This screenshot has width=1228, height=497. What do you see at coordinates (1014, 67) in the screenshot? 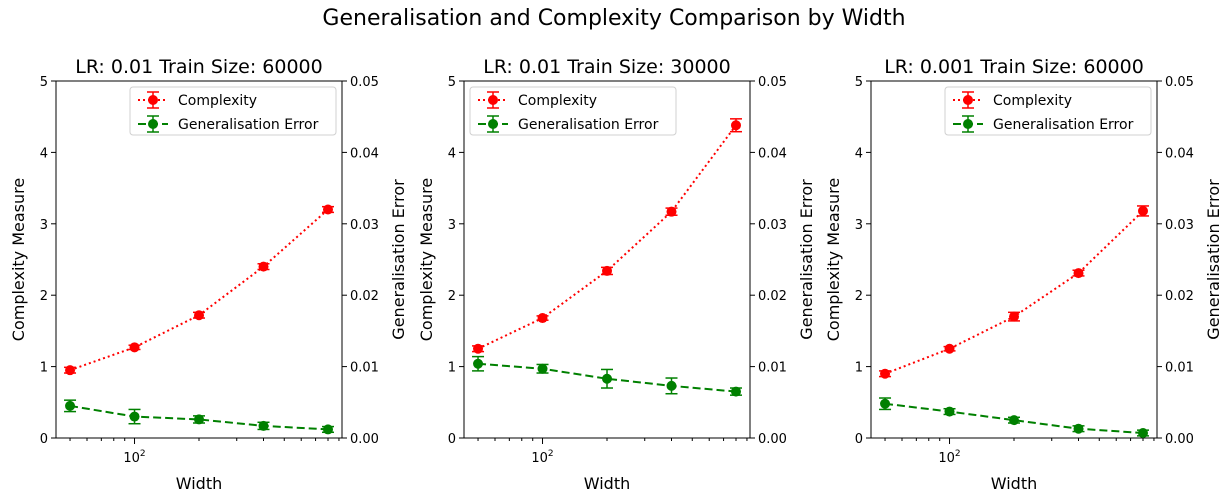
I see `chart-title: LR: 0.001 Train Size: 60000` at bounding box center [1014, 67].